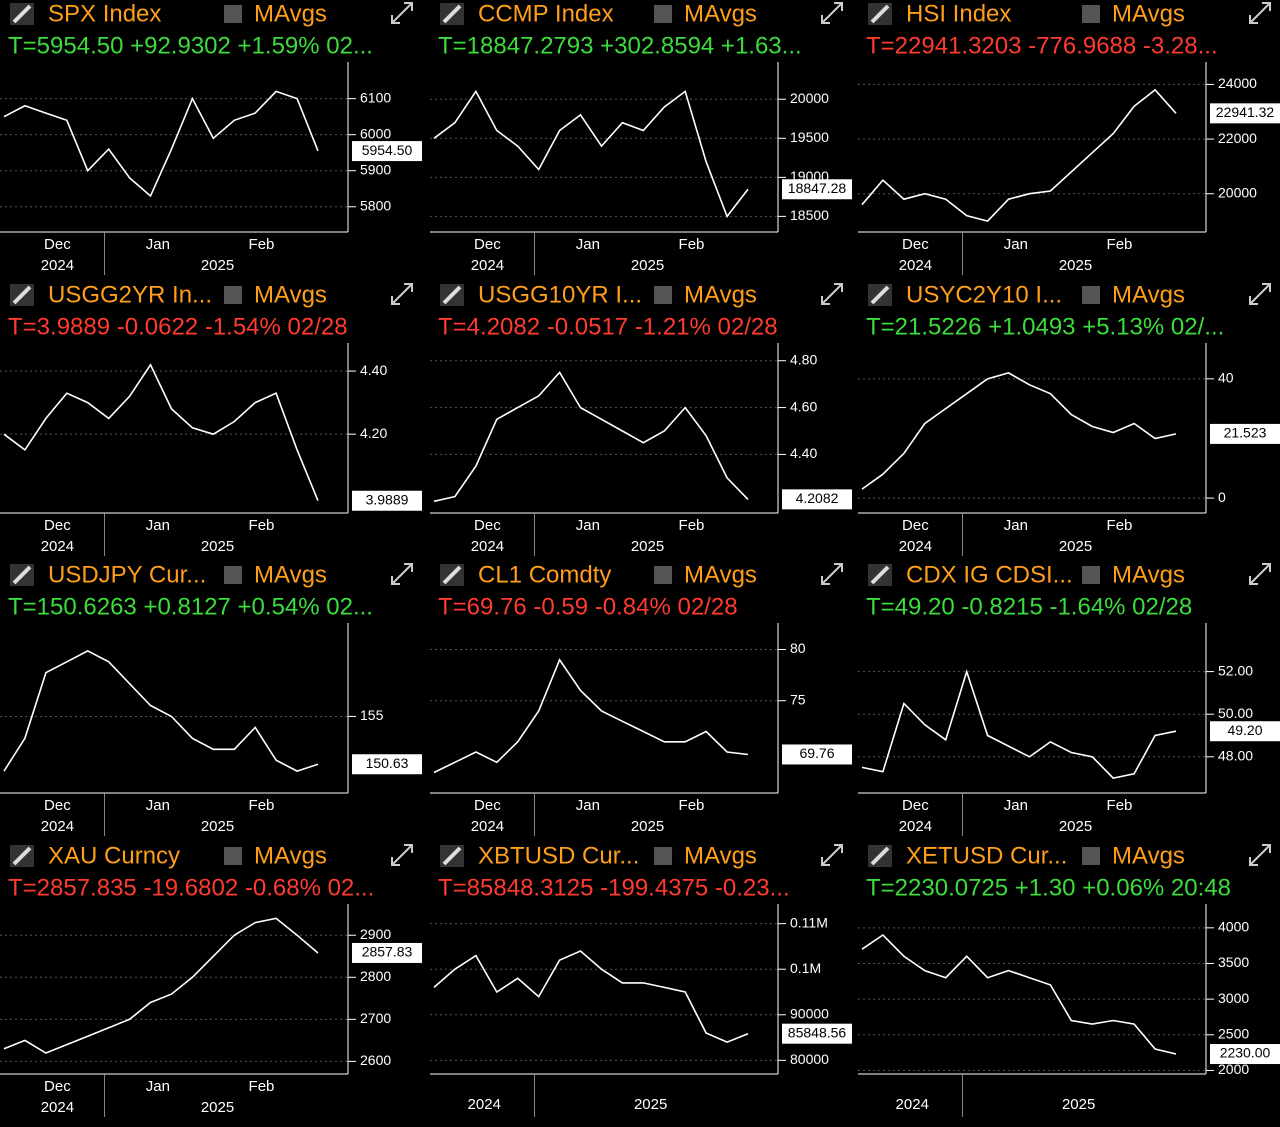  I want to click on last-price-label: 85848.56, so click(817, 1032).